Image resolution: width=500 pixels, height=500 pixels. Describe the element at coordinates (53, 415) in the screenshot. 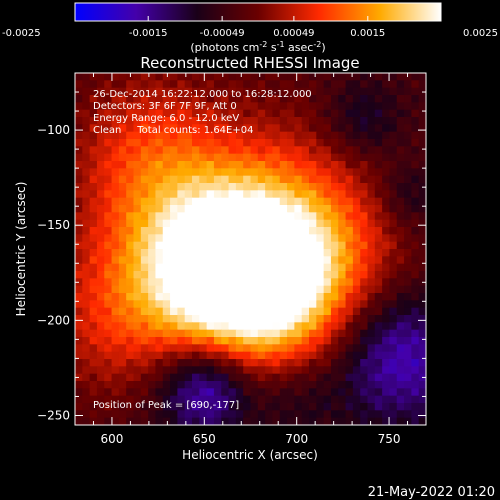

I see `y-tick-label: −250` at that location.